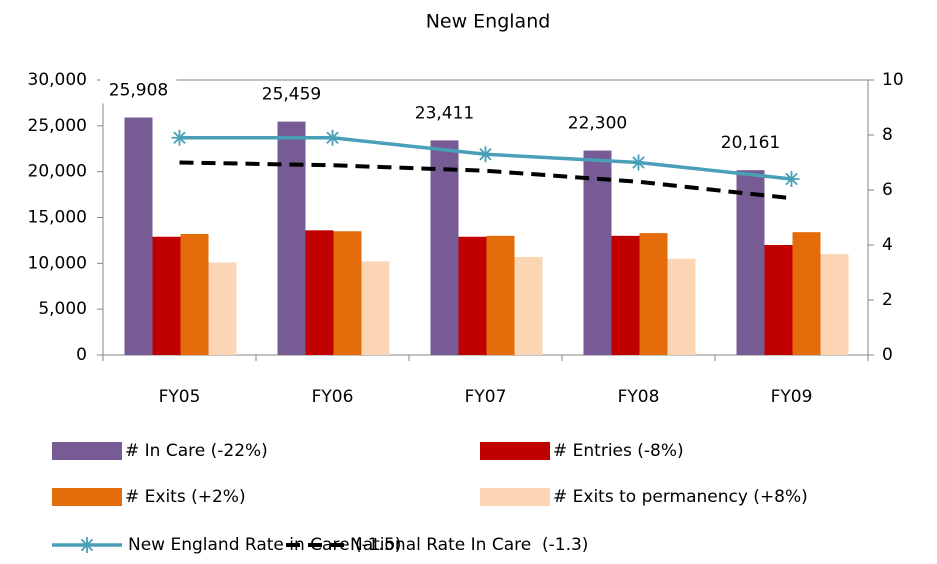 The height and width of the screenshot is (564, 937). I want to click on x-tick-label: FY07, so click(486, 397).